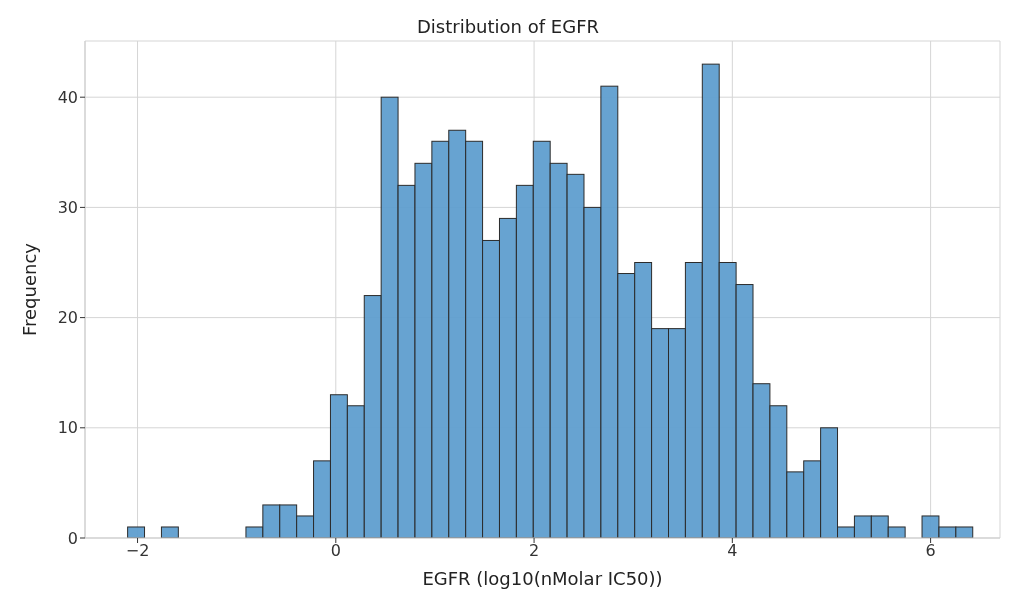  I want to click on x-axis-title: EGFR (log10(nMolar IC50)), so click(542, 578).